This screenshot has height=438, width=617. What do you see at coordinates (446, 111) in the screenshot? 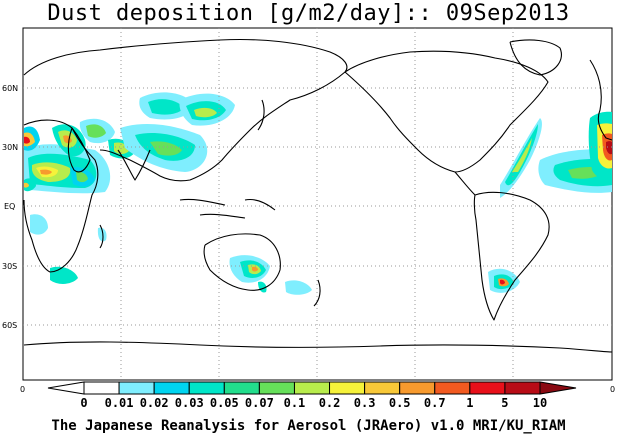
I see `coast-north-america` at bounding box center [446, 111].